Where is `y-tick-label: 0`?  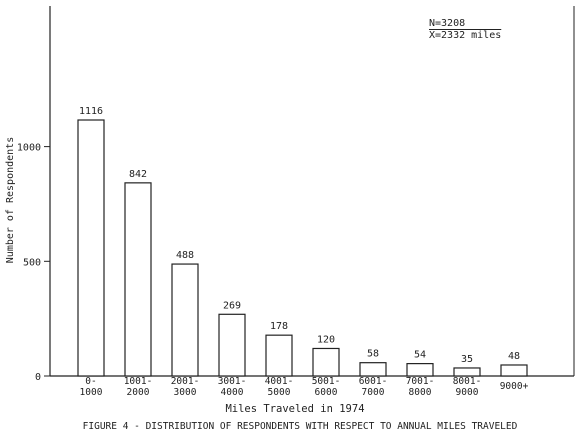 y-tick-label: 0 is located at coordinates (38, 377).